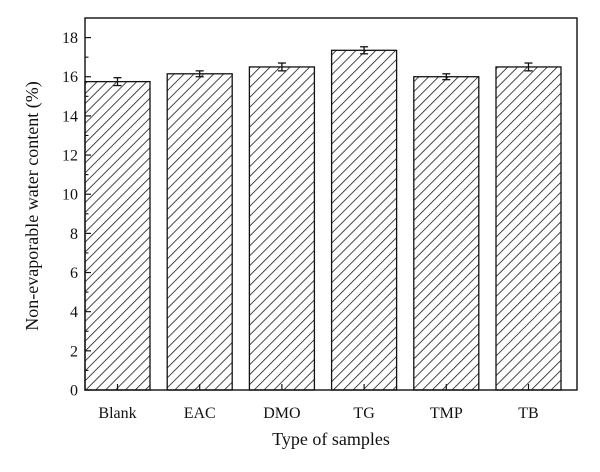 The height and width of the screenshot is (472, 600). Describe the element at coordinates (117, 235) in the screenshot. I see `bar-blank` at that location.